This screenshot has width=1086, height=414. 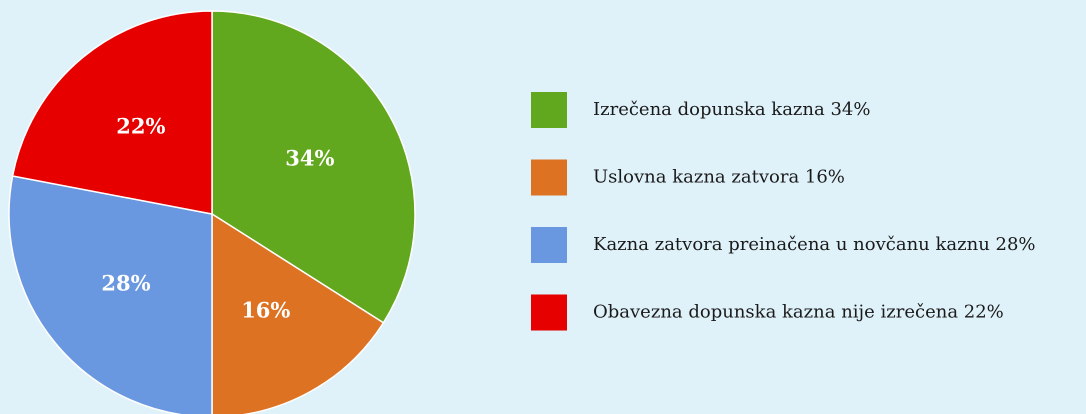 I want to click on legend-label: Izrečena dopunska kazna 34%, so click(x=731, y=109).